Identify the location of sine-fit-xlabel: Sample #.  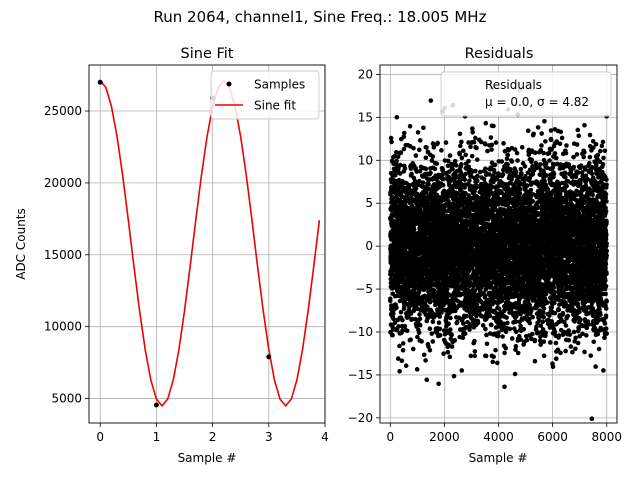
(207, 458).